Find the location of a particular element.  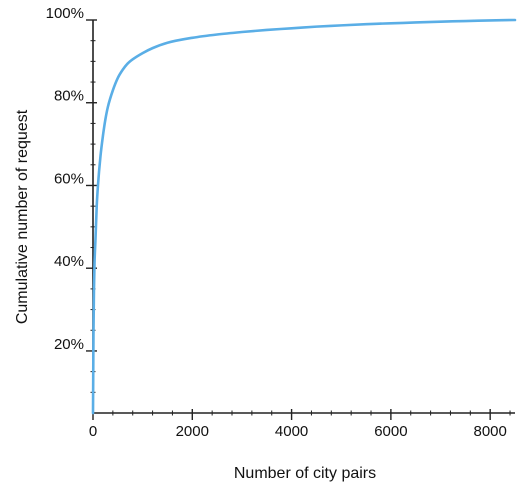

x-tick-label: 2000 is located at coordinates (192, 431).